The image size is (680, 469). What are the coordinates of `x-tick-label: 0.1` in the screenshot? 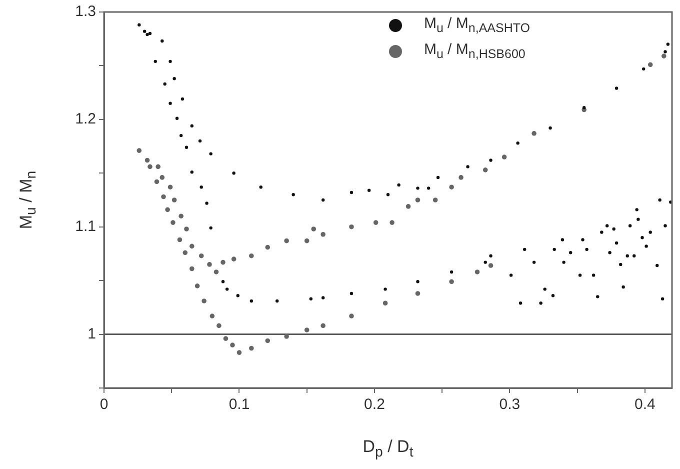 It's located at (239, 405).